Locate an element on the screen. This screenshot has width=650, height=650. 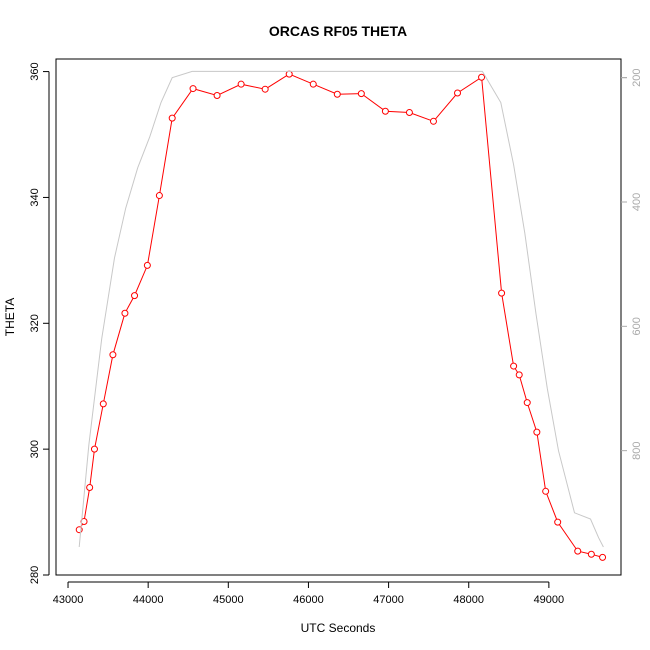
y2-tick-label: 600 is located at coordinates (637, 326).